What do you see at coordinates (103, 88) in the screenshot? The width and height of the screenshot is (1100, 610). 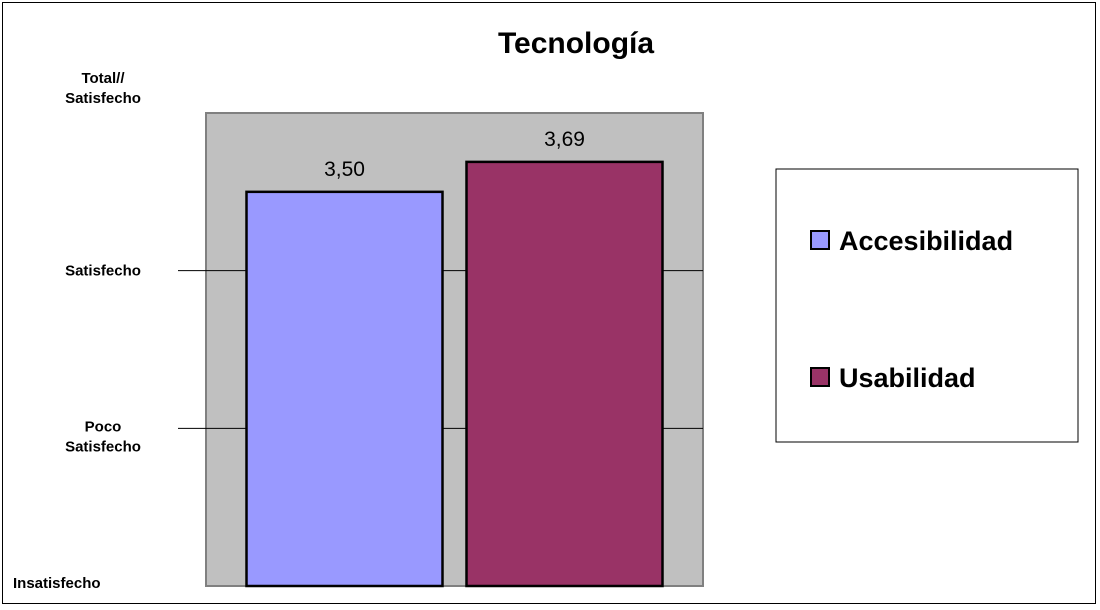 I see `y-tick-label: Total// Satisfecho` at bounding box center [103, 88].